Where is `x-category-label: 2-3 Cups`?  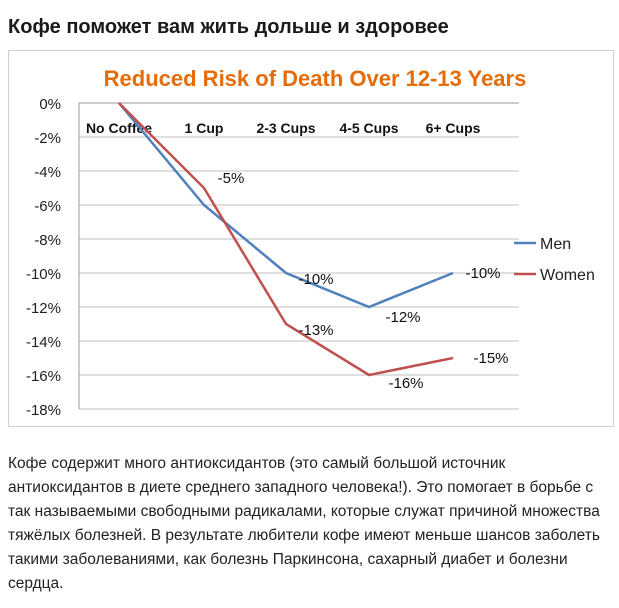
x-category-label: 2-3 Cups is located at coordinates (285, 128).